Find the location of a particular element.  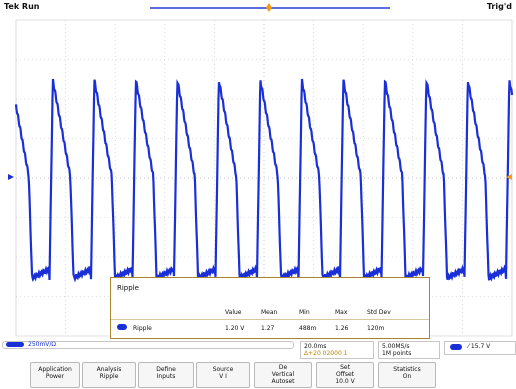

button-line: Statistics is located at coordinates (407, 369).